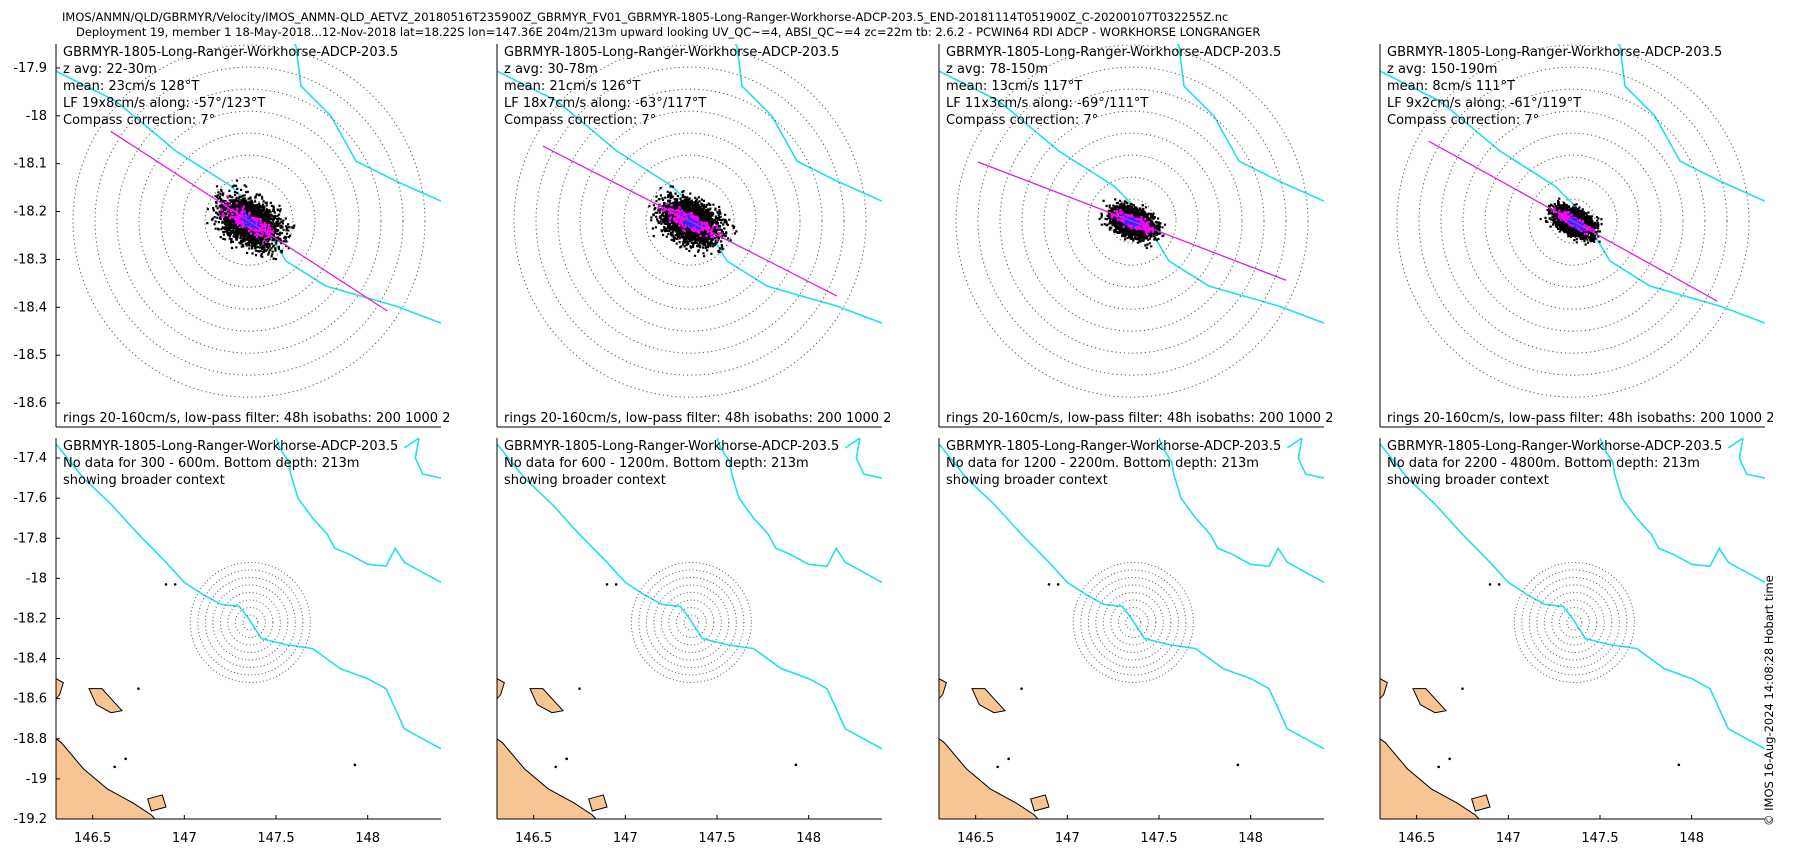 The image size is (1800, 854). I want to click on top-y-tick-label: -18.4, so click(30, 307).